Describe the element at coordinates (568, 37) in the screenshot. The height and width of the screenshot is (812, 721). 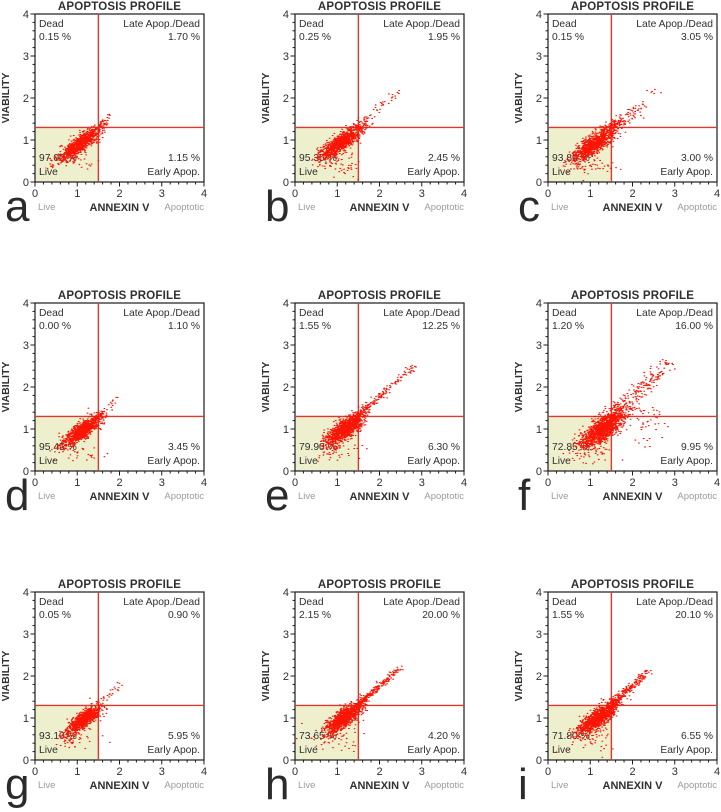
I see `quadrant-dead-percent: 0.15 %` at that location.